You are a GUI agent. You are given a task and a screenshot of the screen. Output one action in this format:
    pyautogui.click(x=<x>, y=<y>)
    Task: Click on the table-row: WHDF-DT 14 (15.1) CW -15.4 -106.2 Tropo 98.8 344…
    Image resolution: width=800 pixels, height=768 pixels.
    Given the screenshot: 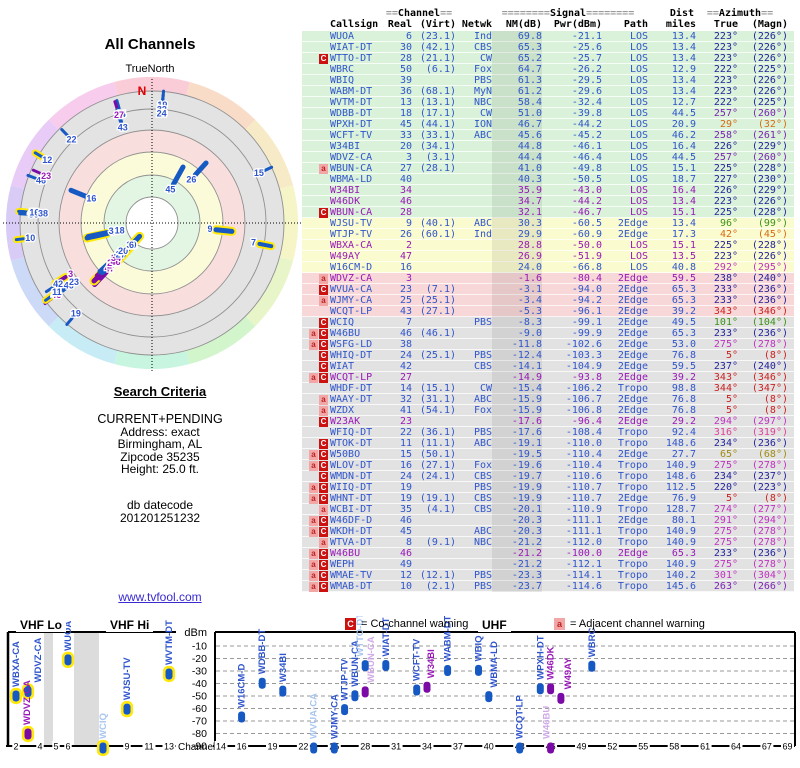 What is the action you would take?
    pyautogui.click(x=548, y=388)
    